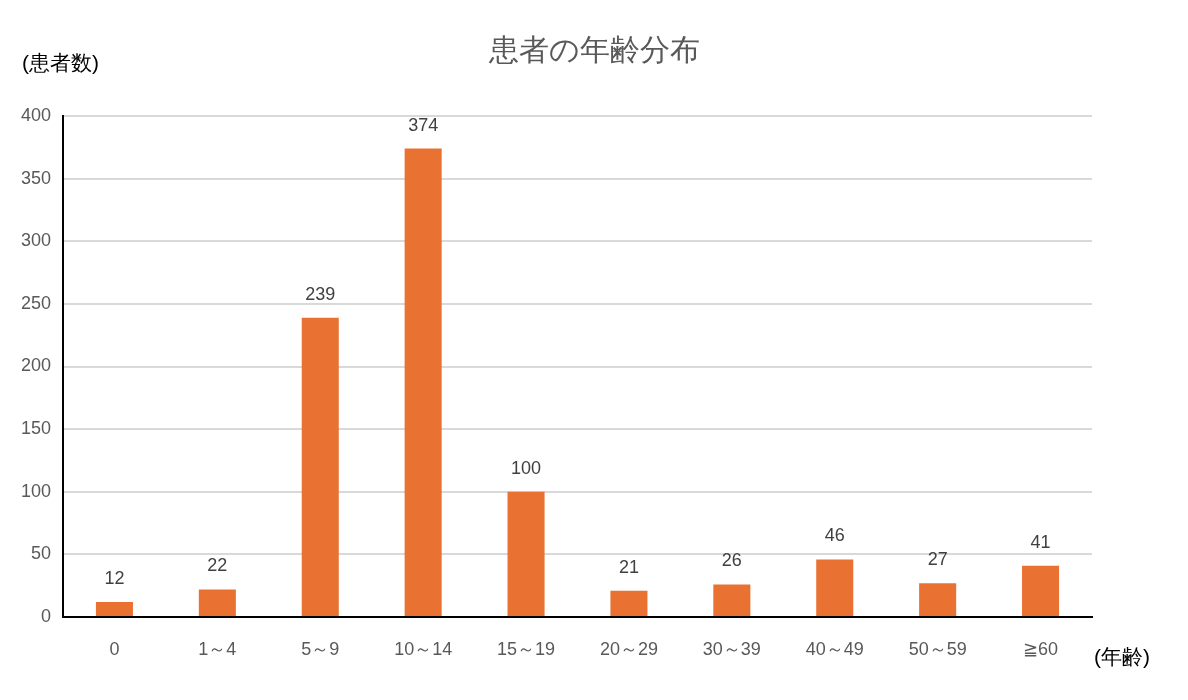 Image resolution: width=1188 pixels, height=700 pixels. Describe the element at coordinates (731, 648) in the screenshot. I see `x-tick-label: 30～39` at that location.